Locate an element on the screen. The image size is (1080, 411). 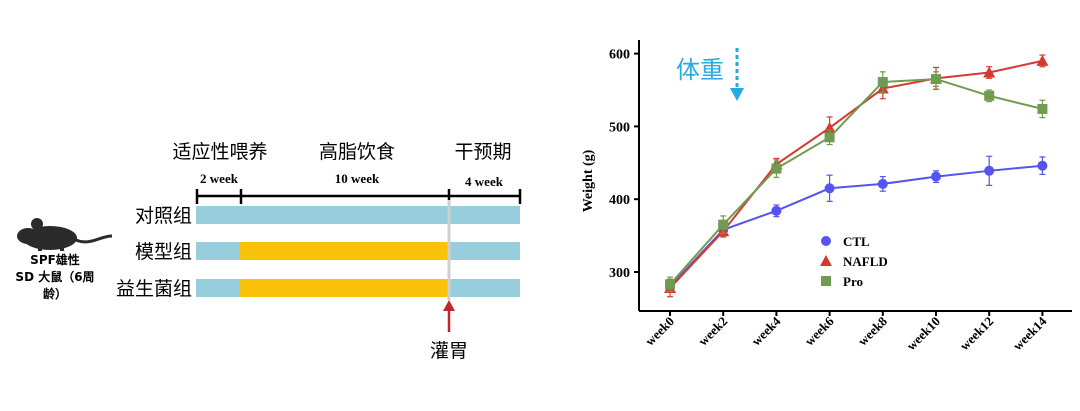
timeline-axis is located at coordinates (358, 196).